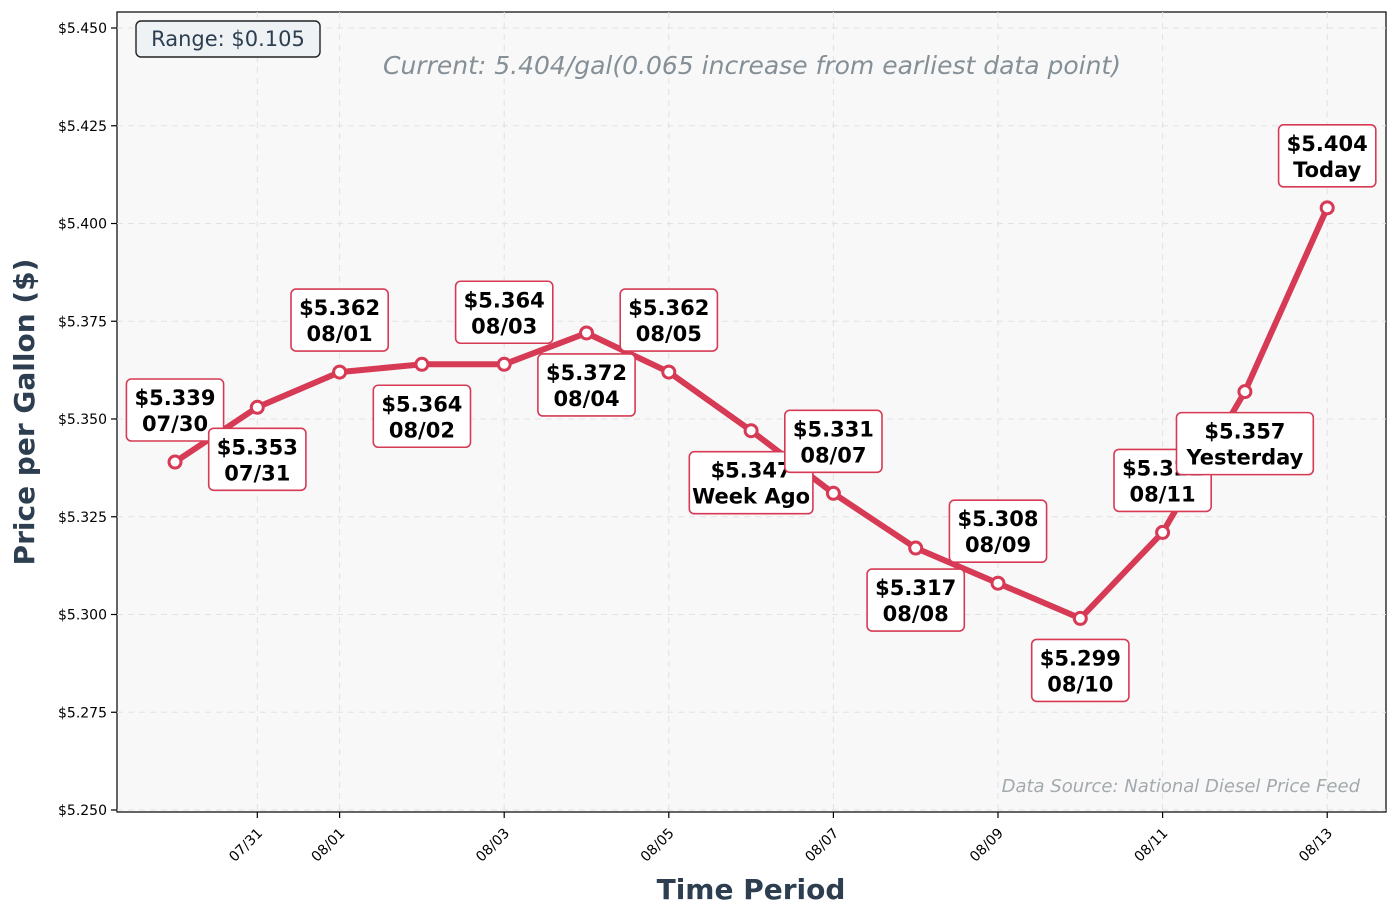  I want to click on x-tick-label: 08/03, so click(493, 846).